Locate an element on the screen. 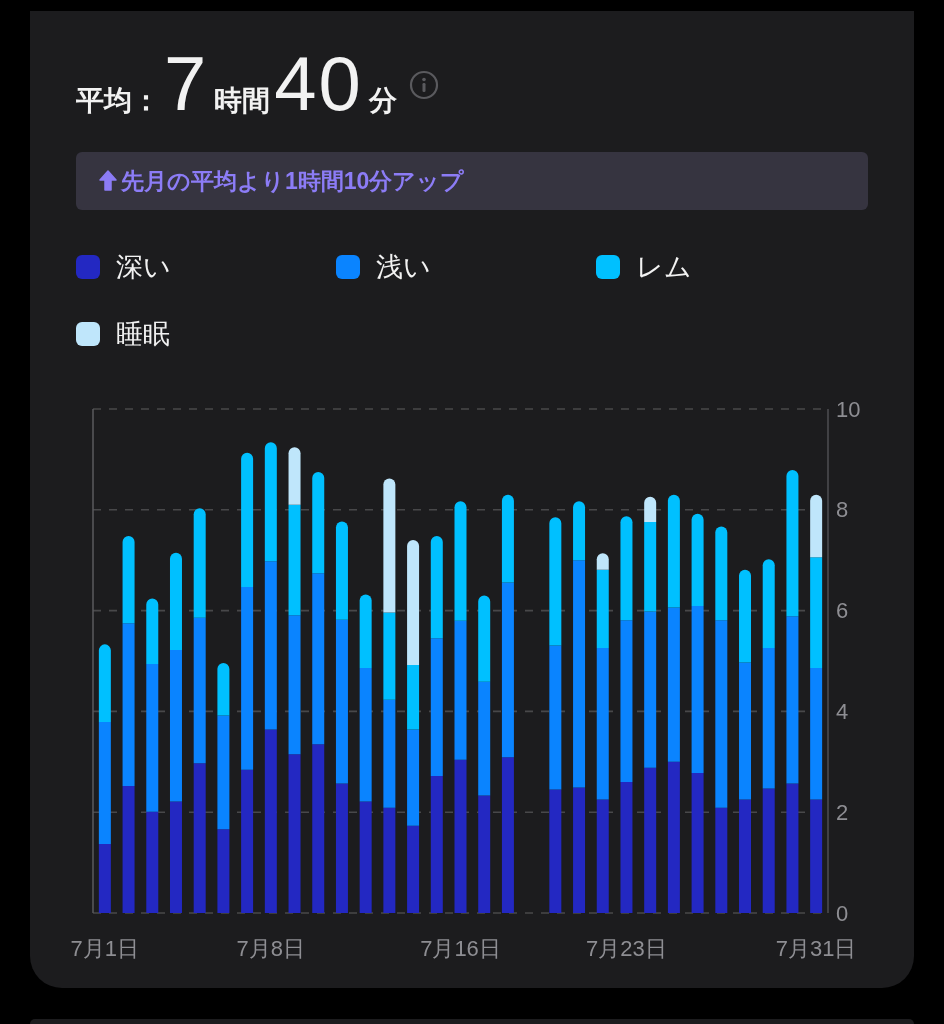 This screenshot has width=944, height=1024. y-tick-label: 0 is located at coordinates (842, 913).